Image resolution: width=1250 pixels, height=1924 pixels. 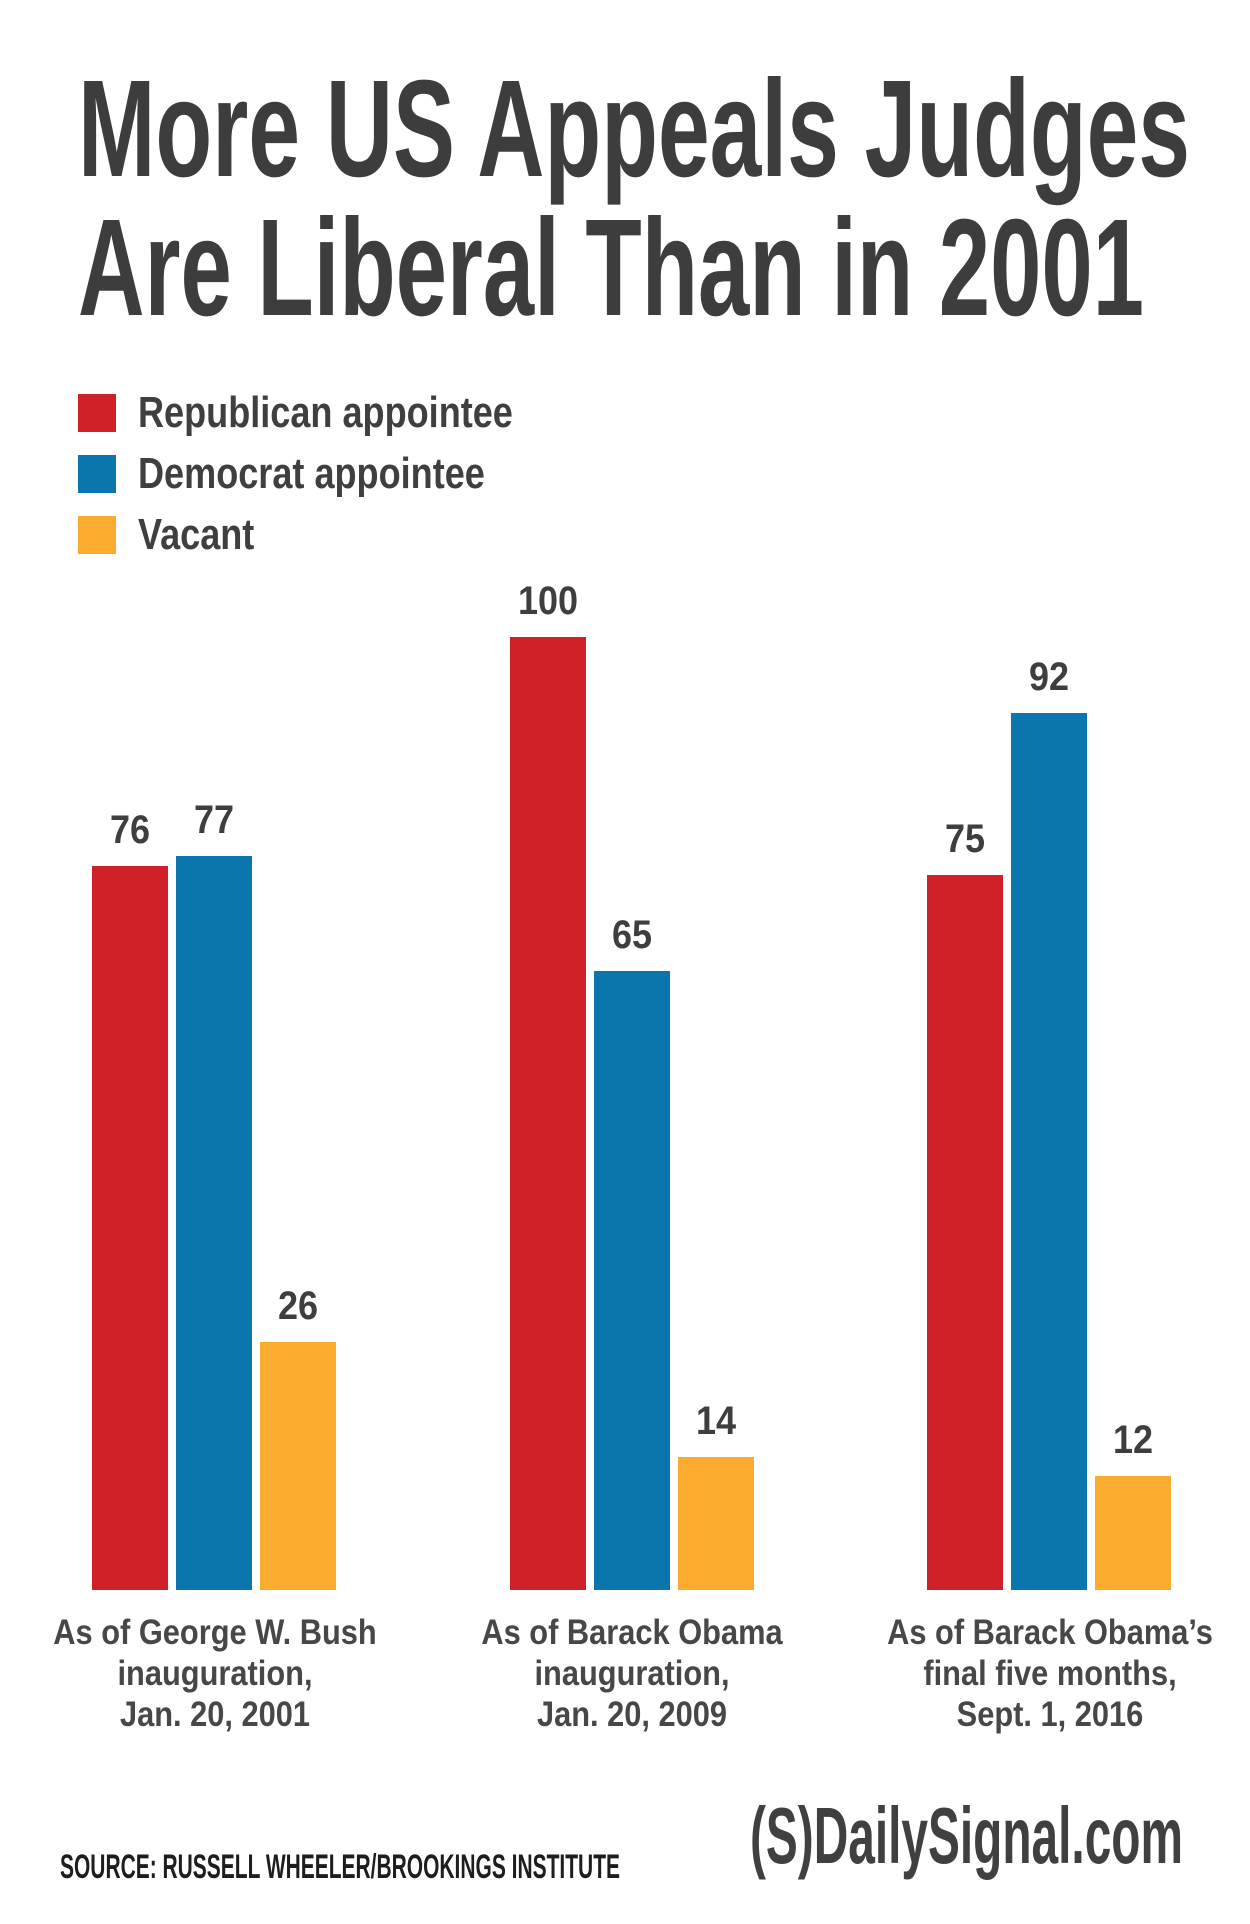 I want to click on category-label-line: final five months,, so click(x=1050, y=1673).